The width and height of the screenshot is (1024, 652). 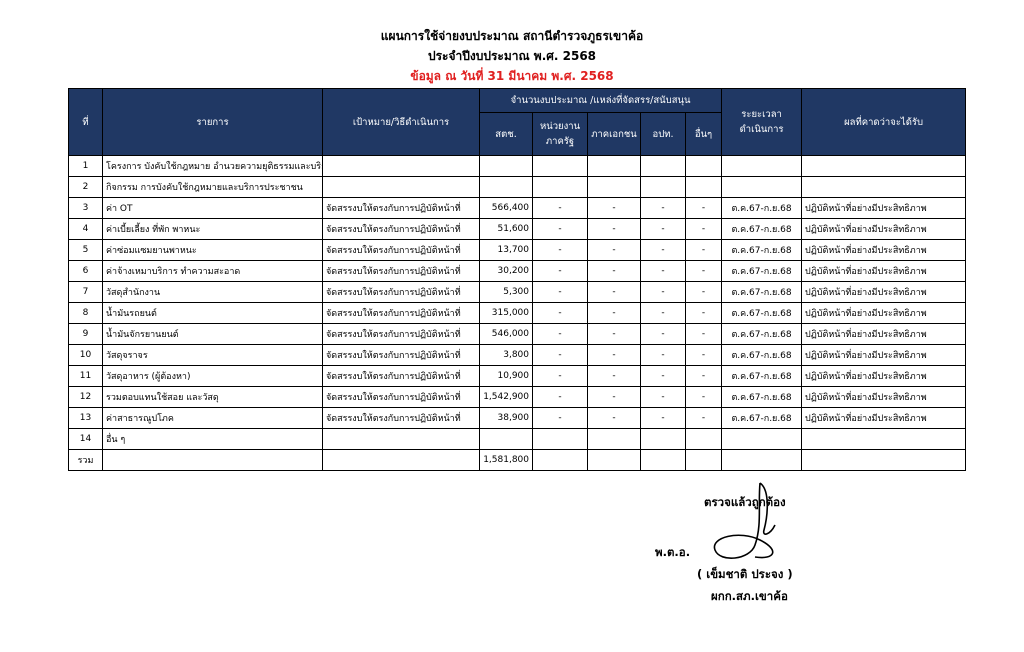 I want to click on header-cell: หน่วยงาน ภาครัฐ, so click(x=560, y=134).